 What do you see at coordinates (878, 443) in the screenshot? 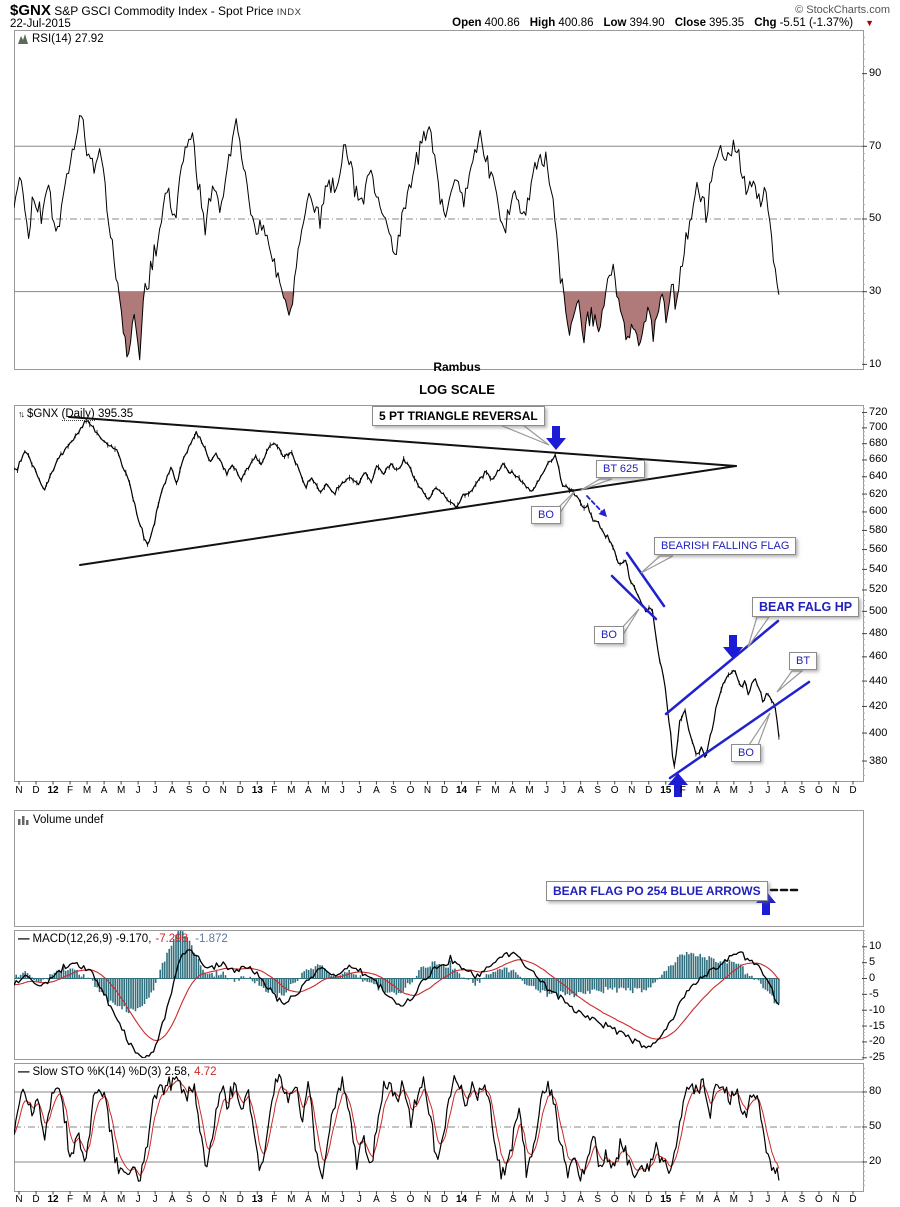
I see `y-axis-label: 680` at bounding box center [878, 443].